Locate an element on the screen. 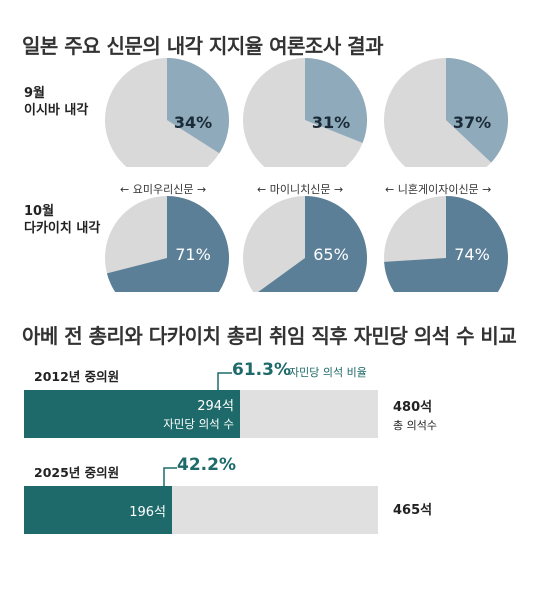 The width and height of the screenshot is (559, 599). pie-label-0-1: 31% is located at coordinates (331, 122).